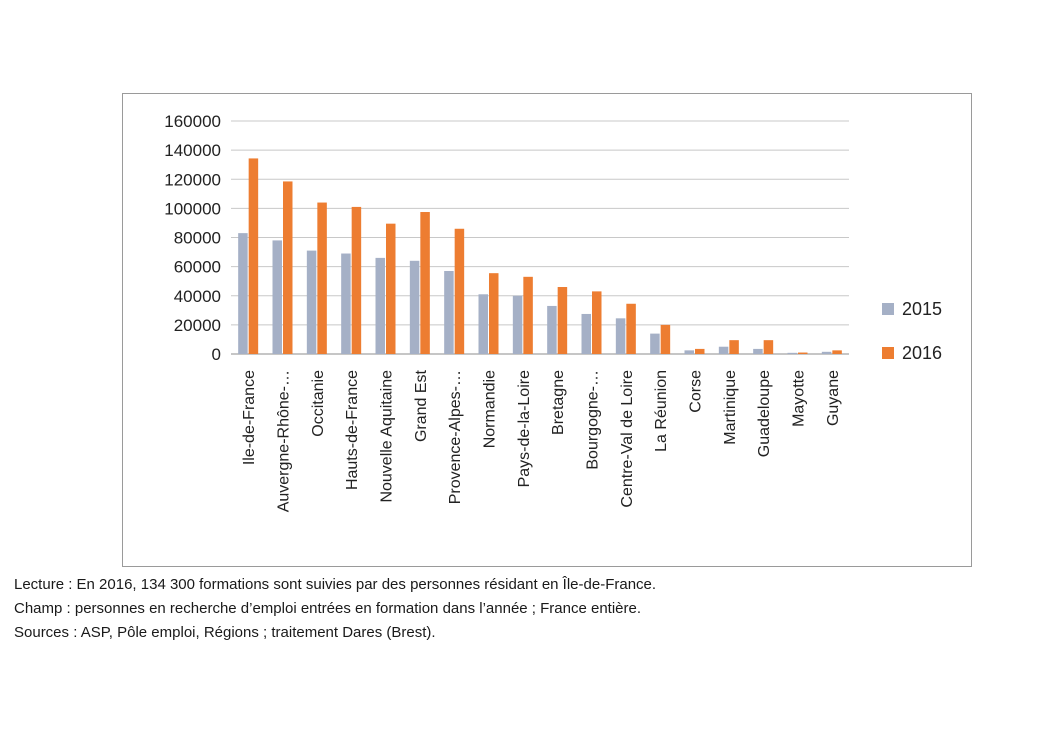  Describe the element at coordinates (192, 121) in the screenshot. I see `y-tick-label: 160000` at that location.